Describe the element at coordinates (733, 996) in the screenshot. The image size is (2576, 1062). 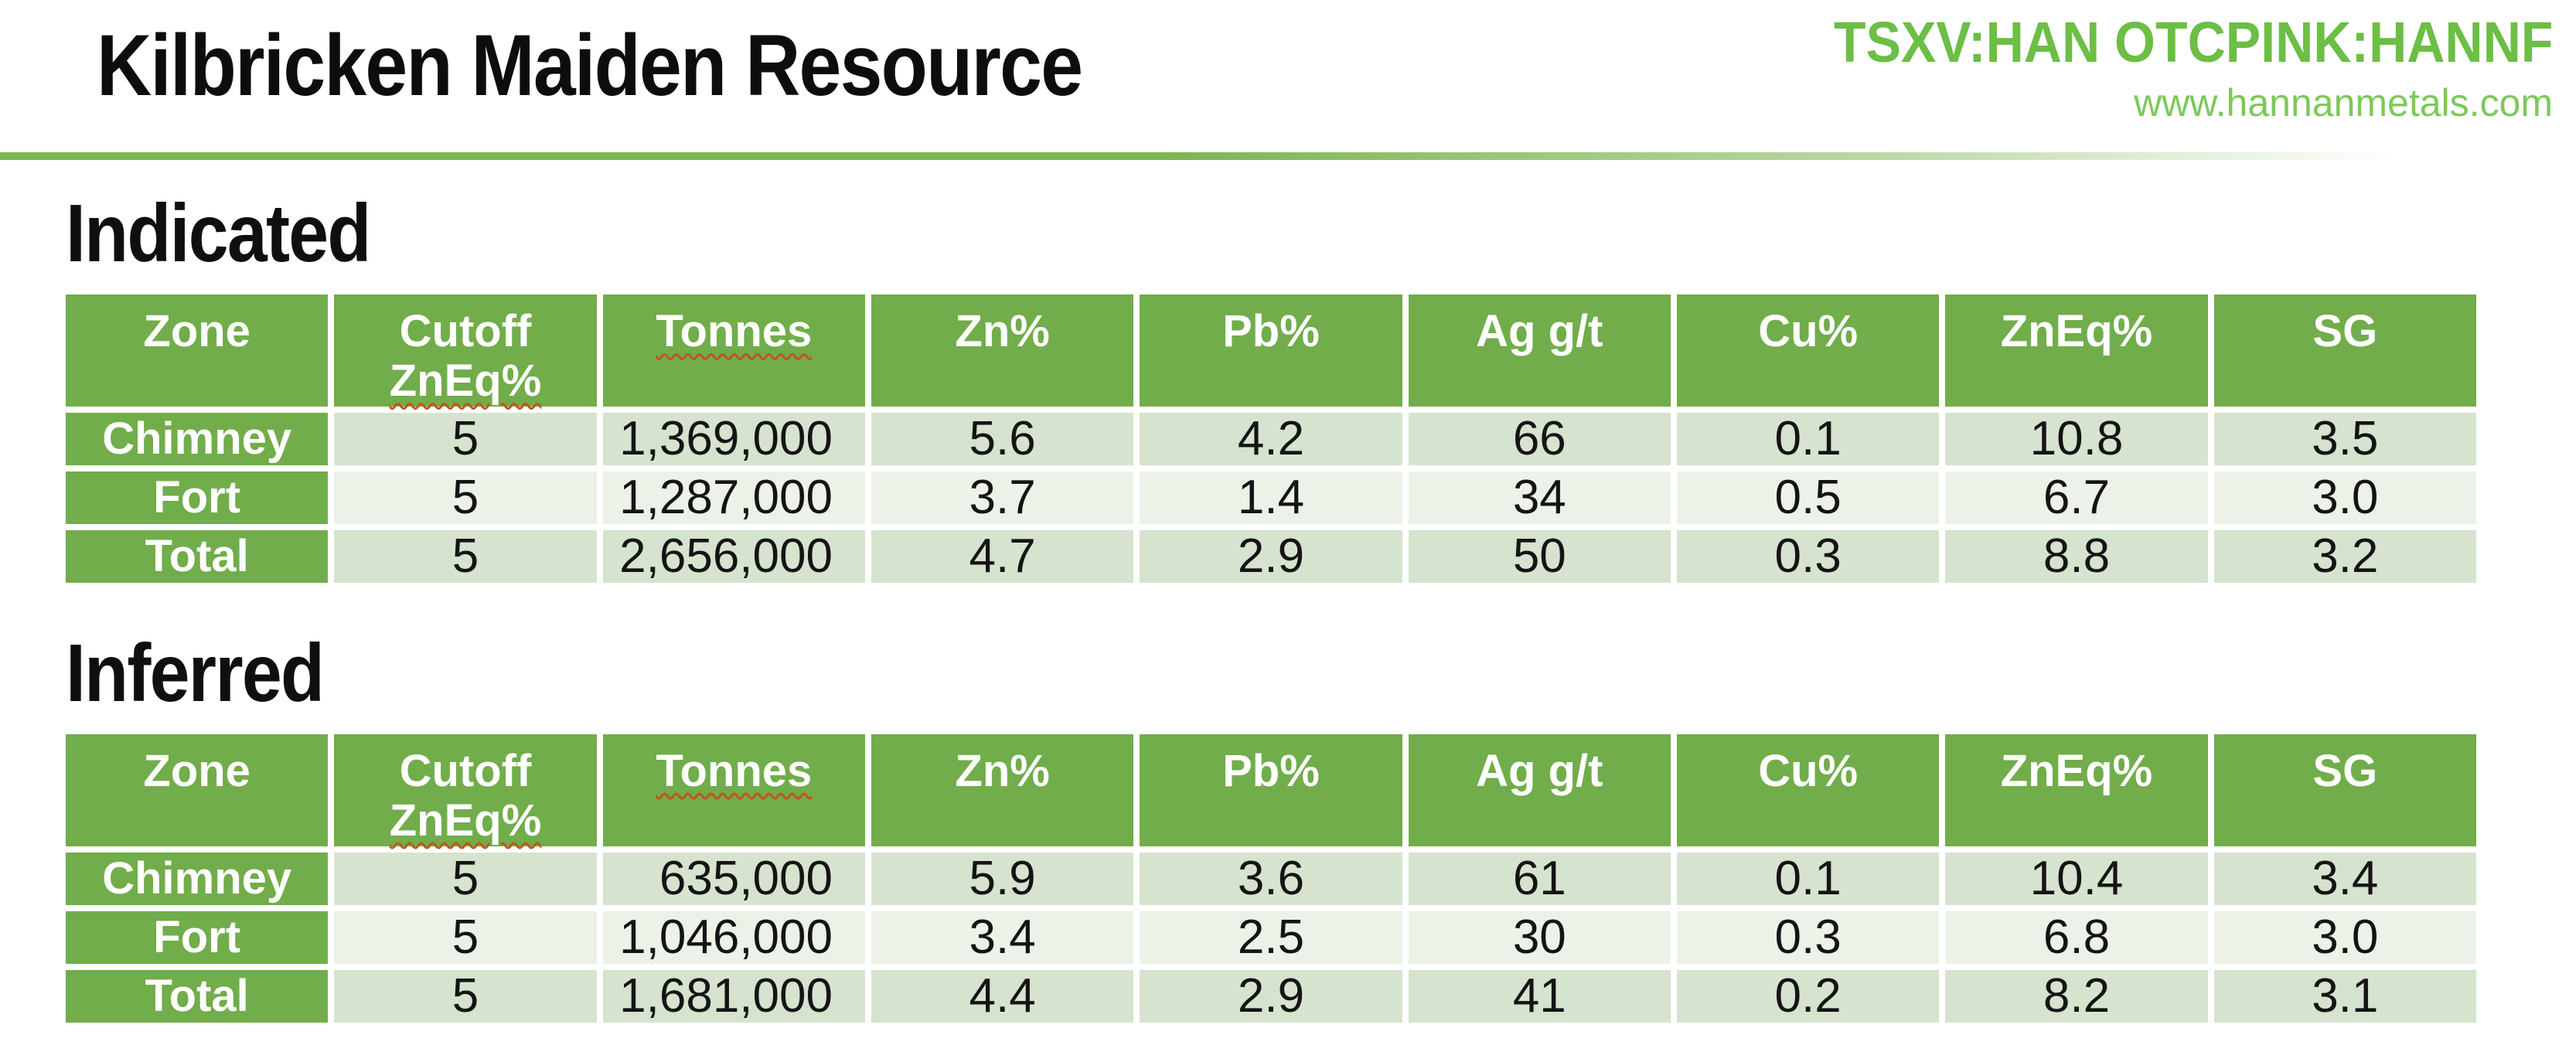
I see `value-cell: 1,681,000` at that location.